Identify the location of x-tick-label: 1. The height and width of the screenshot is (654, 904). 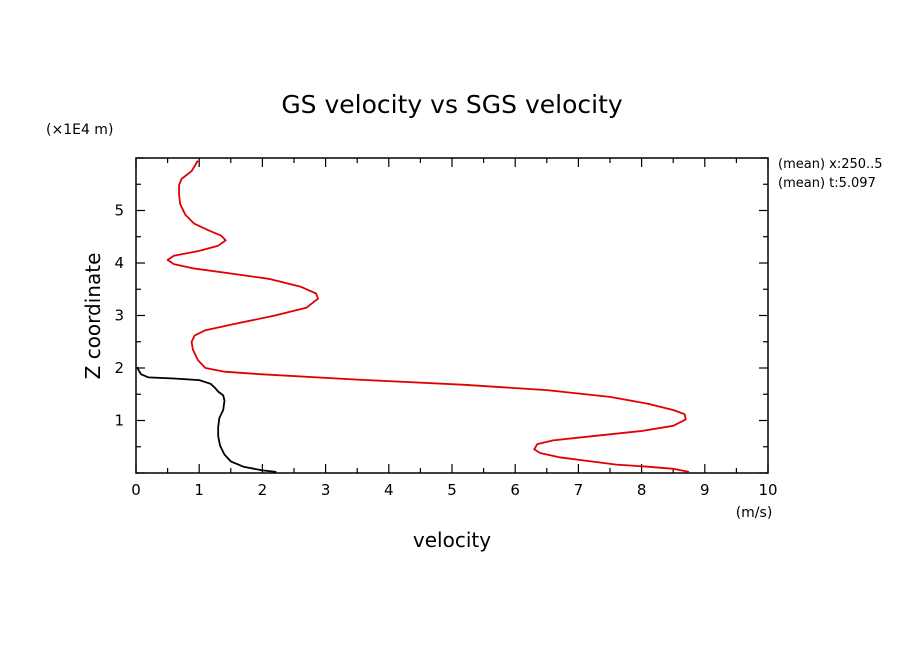
(199, 490).